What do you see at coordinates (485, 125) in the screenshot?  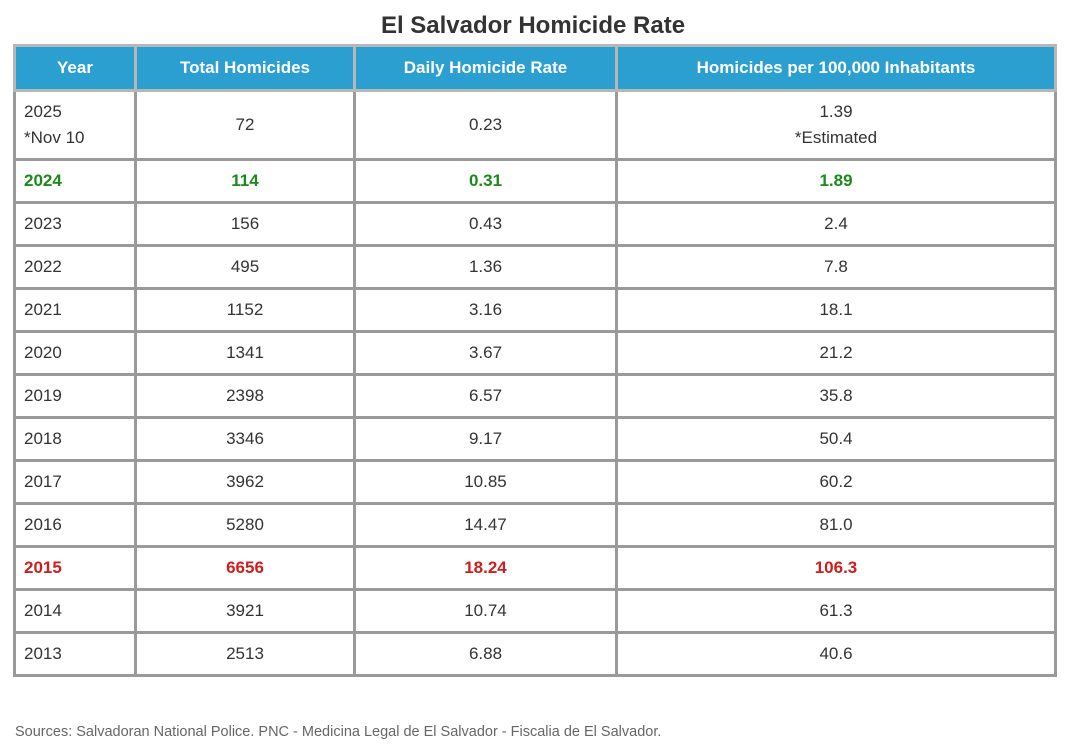 I see `daily-rate-cell: 0.23` at bounding box center [485, 125].